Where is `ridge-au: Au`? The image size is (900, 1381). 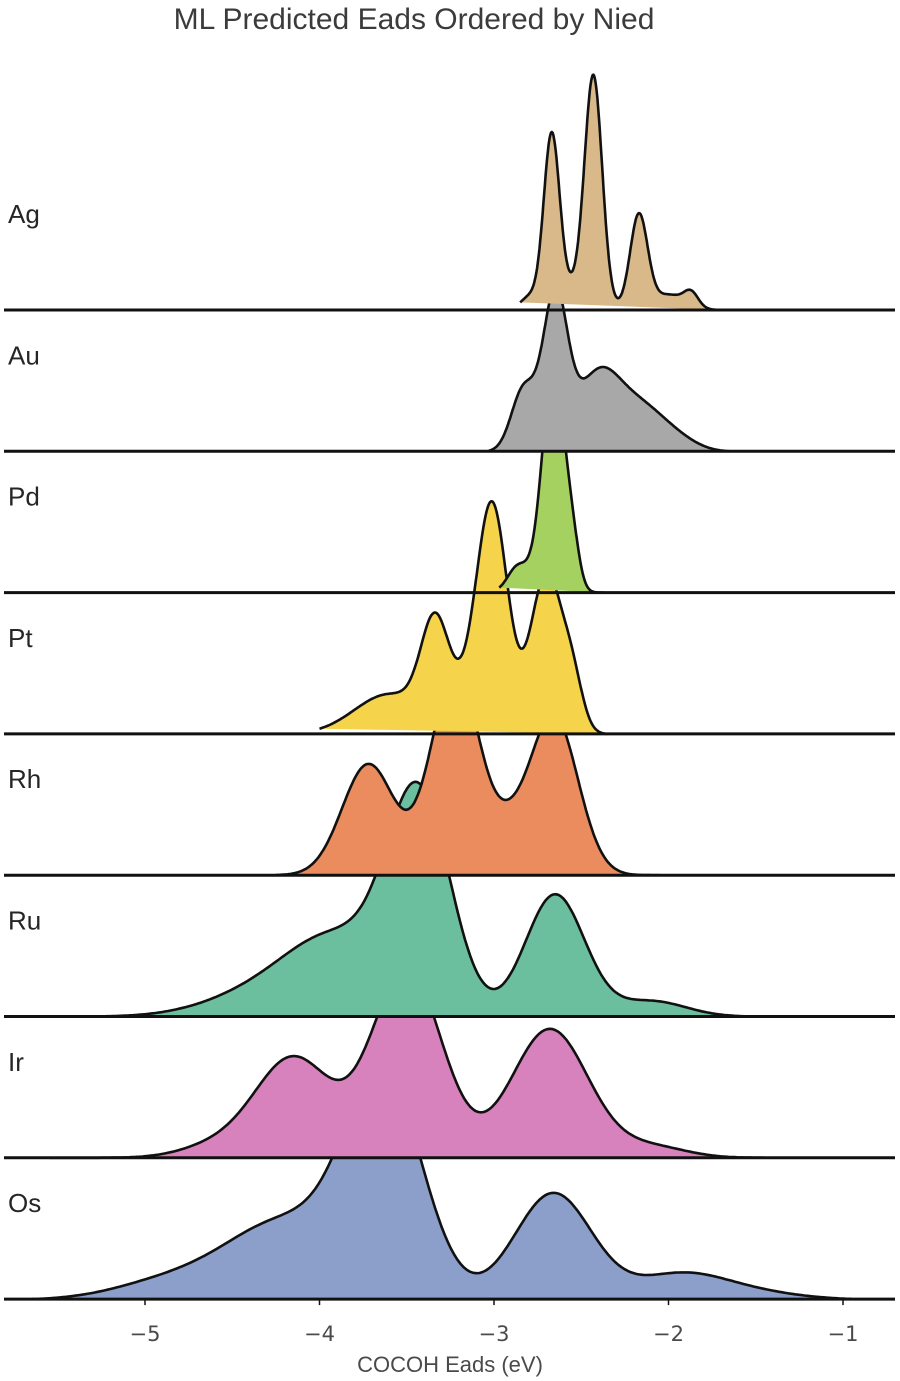
ridge-au: Au is located at coordinates (449, 368).